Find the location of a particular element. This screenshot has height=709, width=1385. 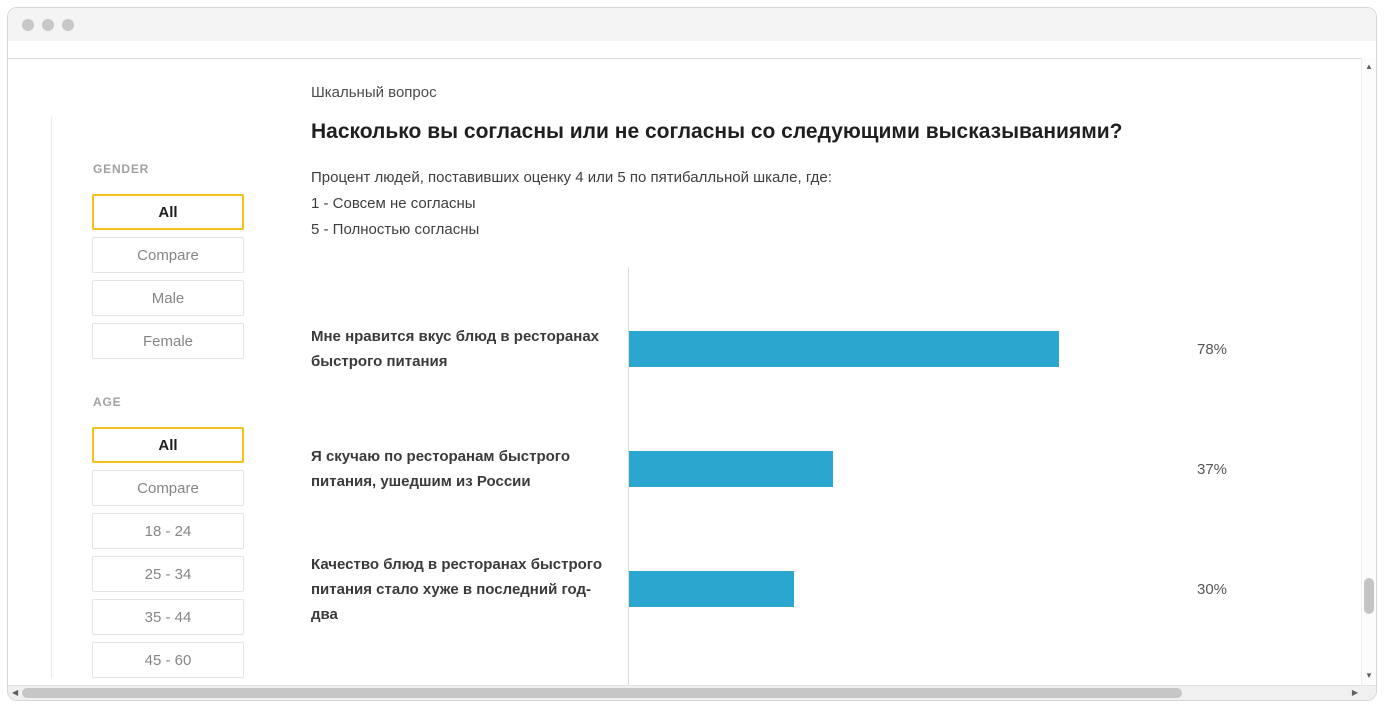

scale-line-2: 5 - Полностью согласны is located at coordinates (395, 230).